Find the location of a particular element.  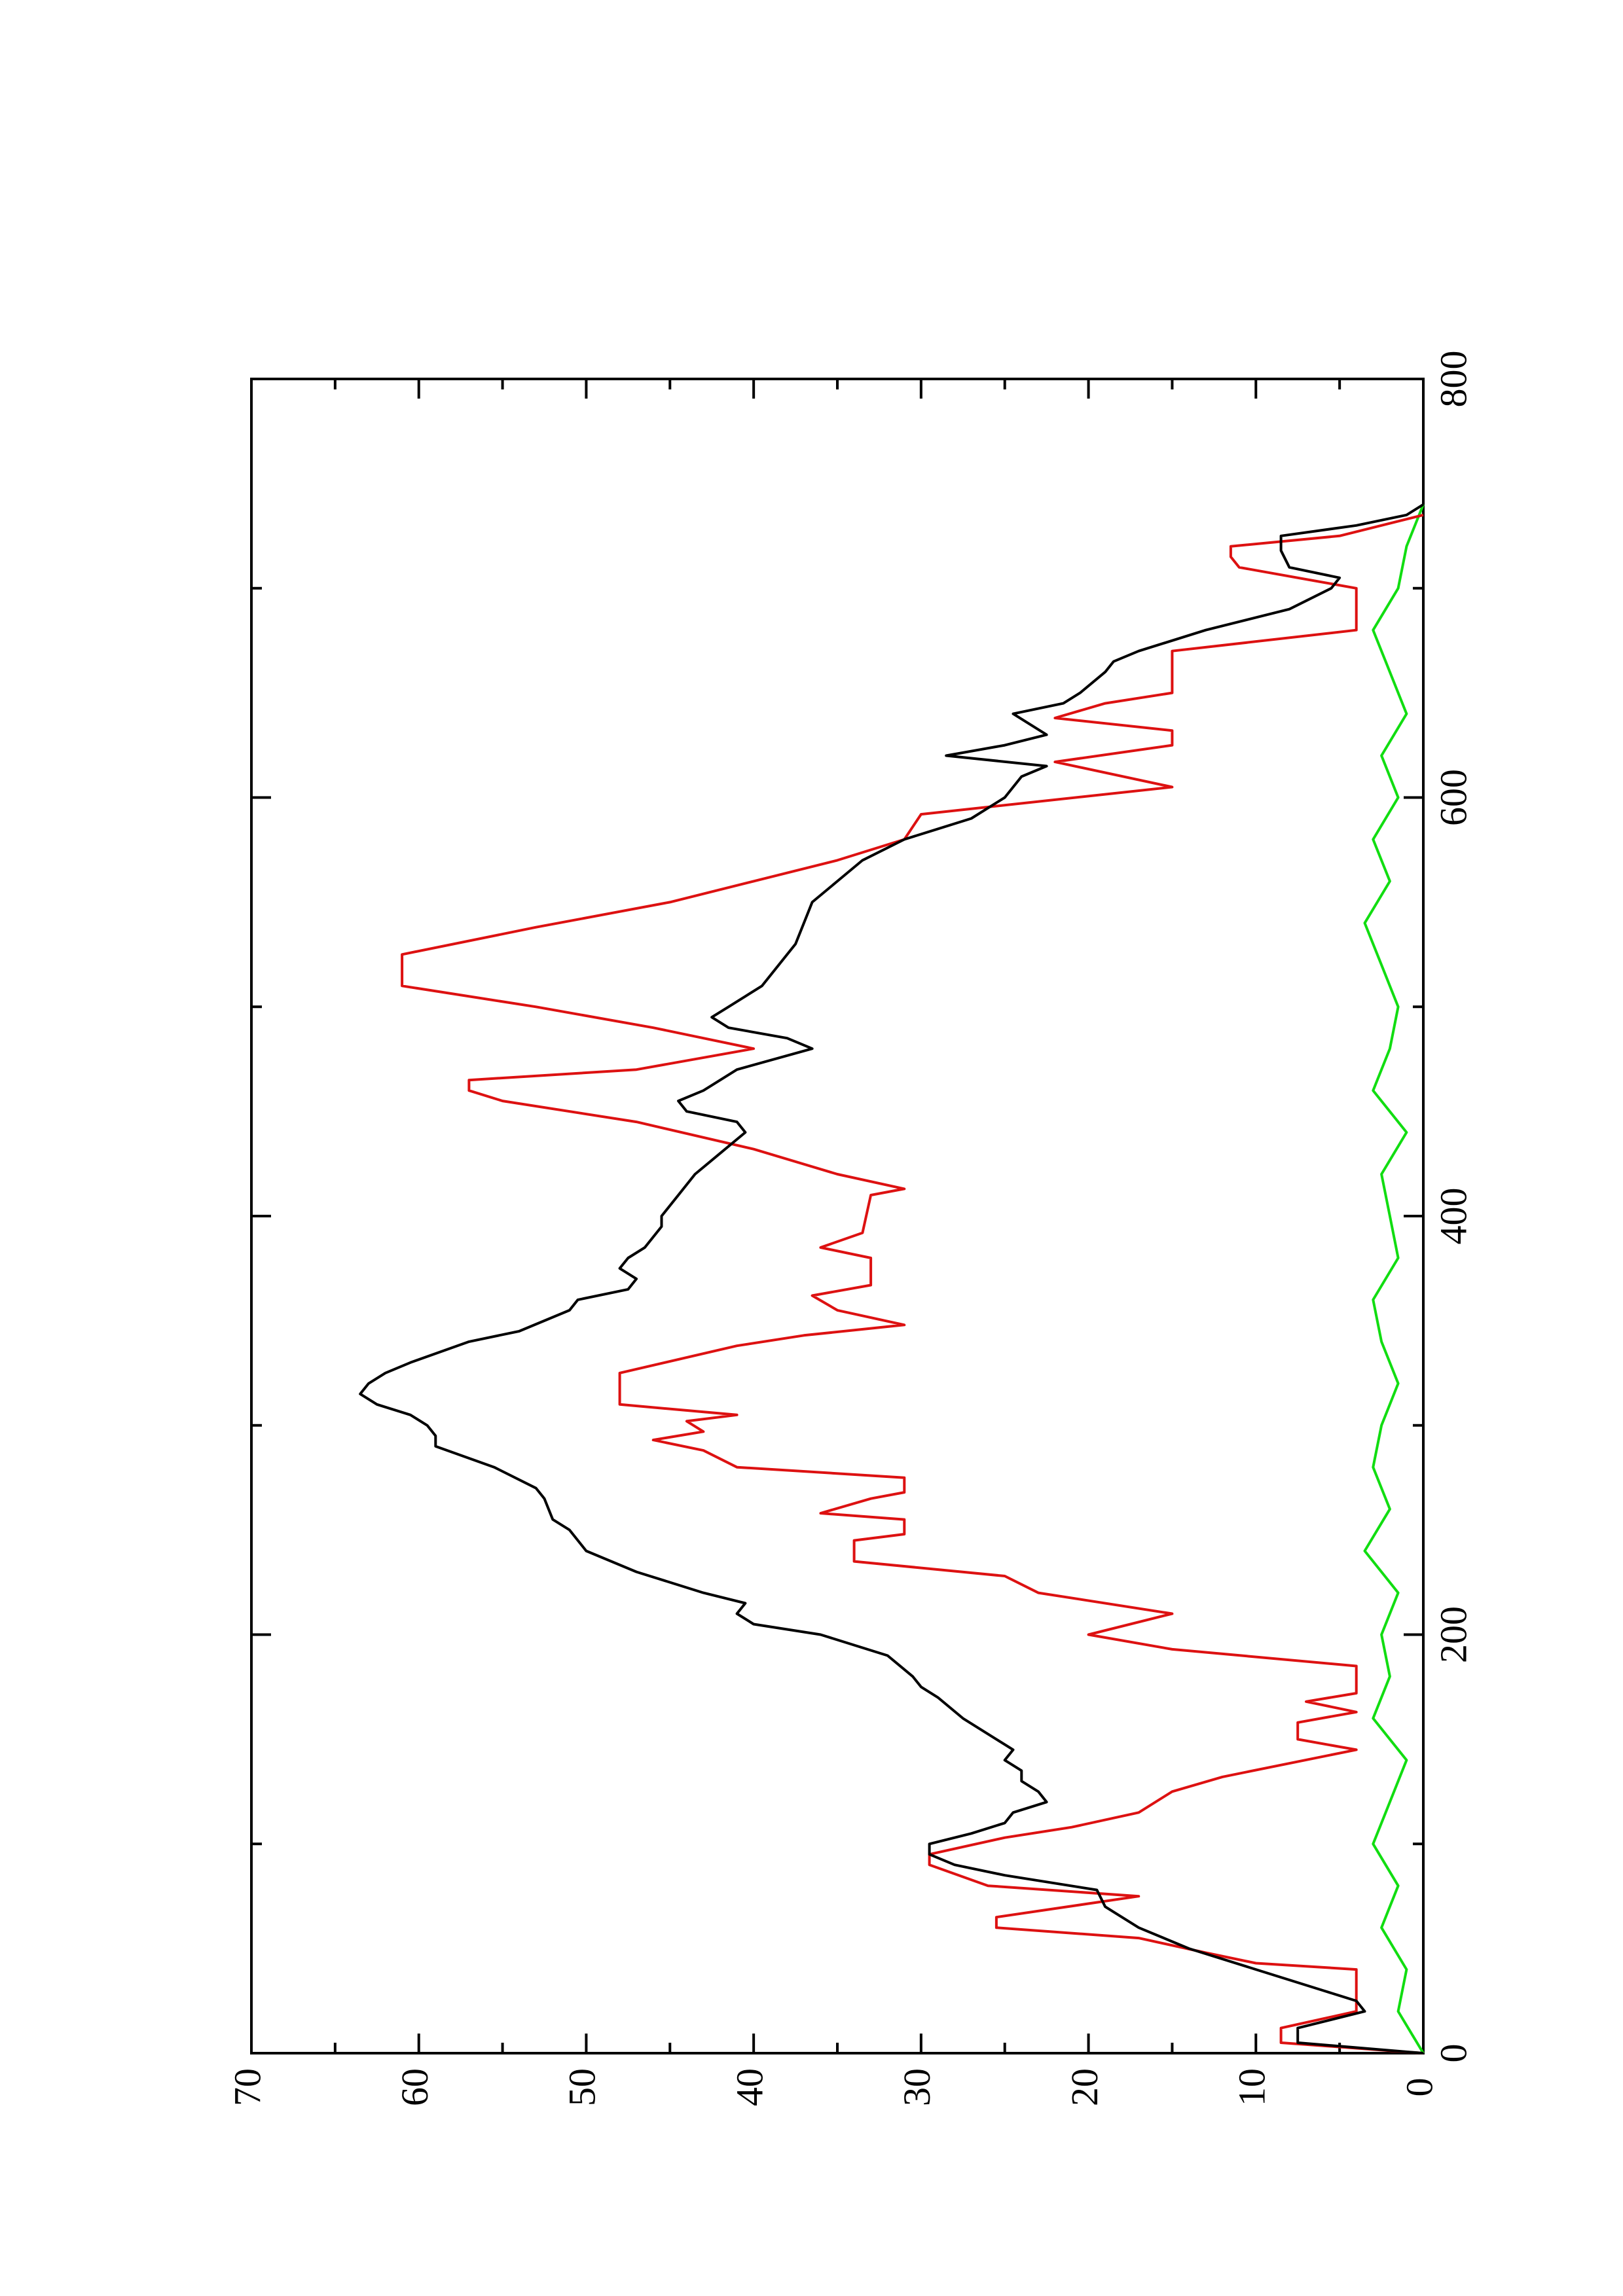

x-tick-label: 400 is located at coordinates (1453, 1216).